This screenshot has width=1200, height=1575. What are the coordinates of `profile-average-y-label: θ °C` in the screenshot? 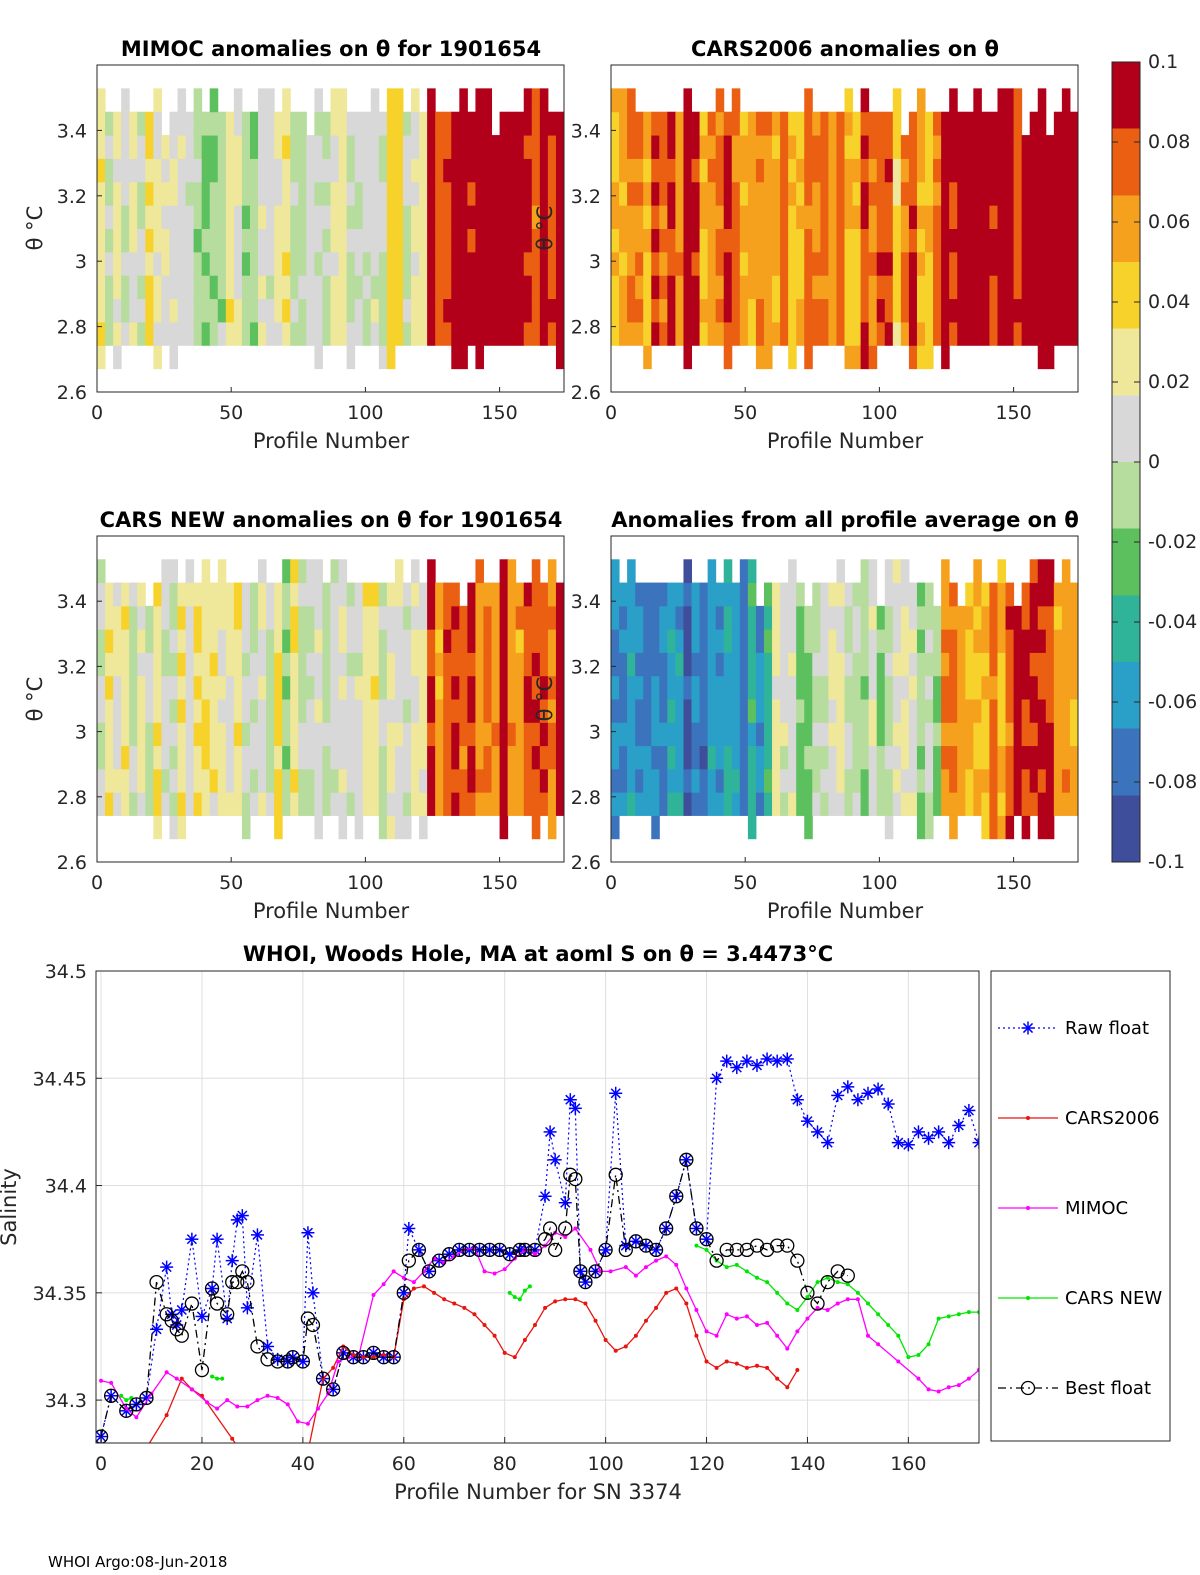 It's located at (545, 699).